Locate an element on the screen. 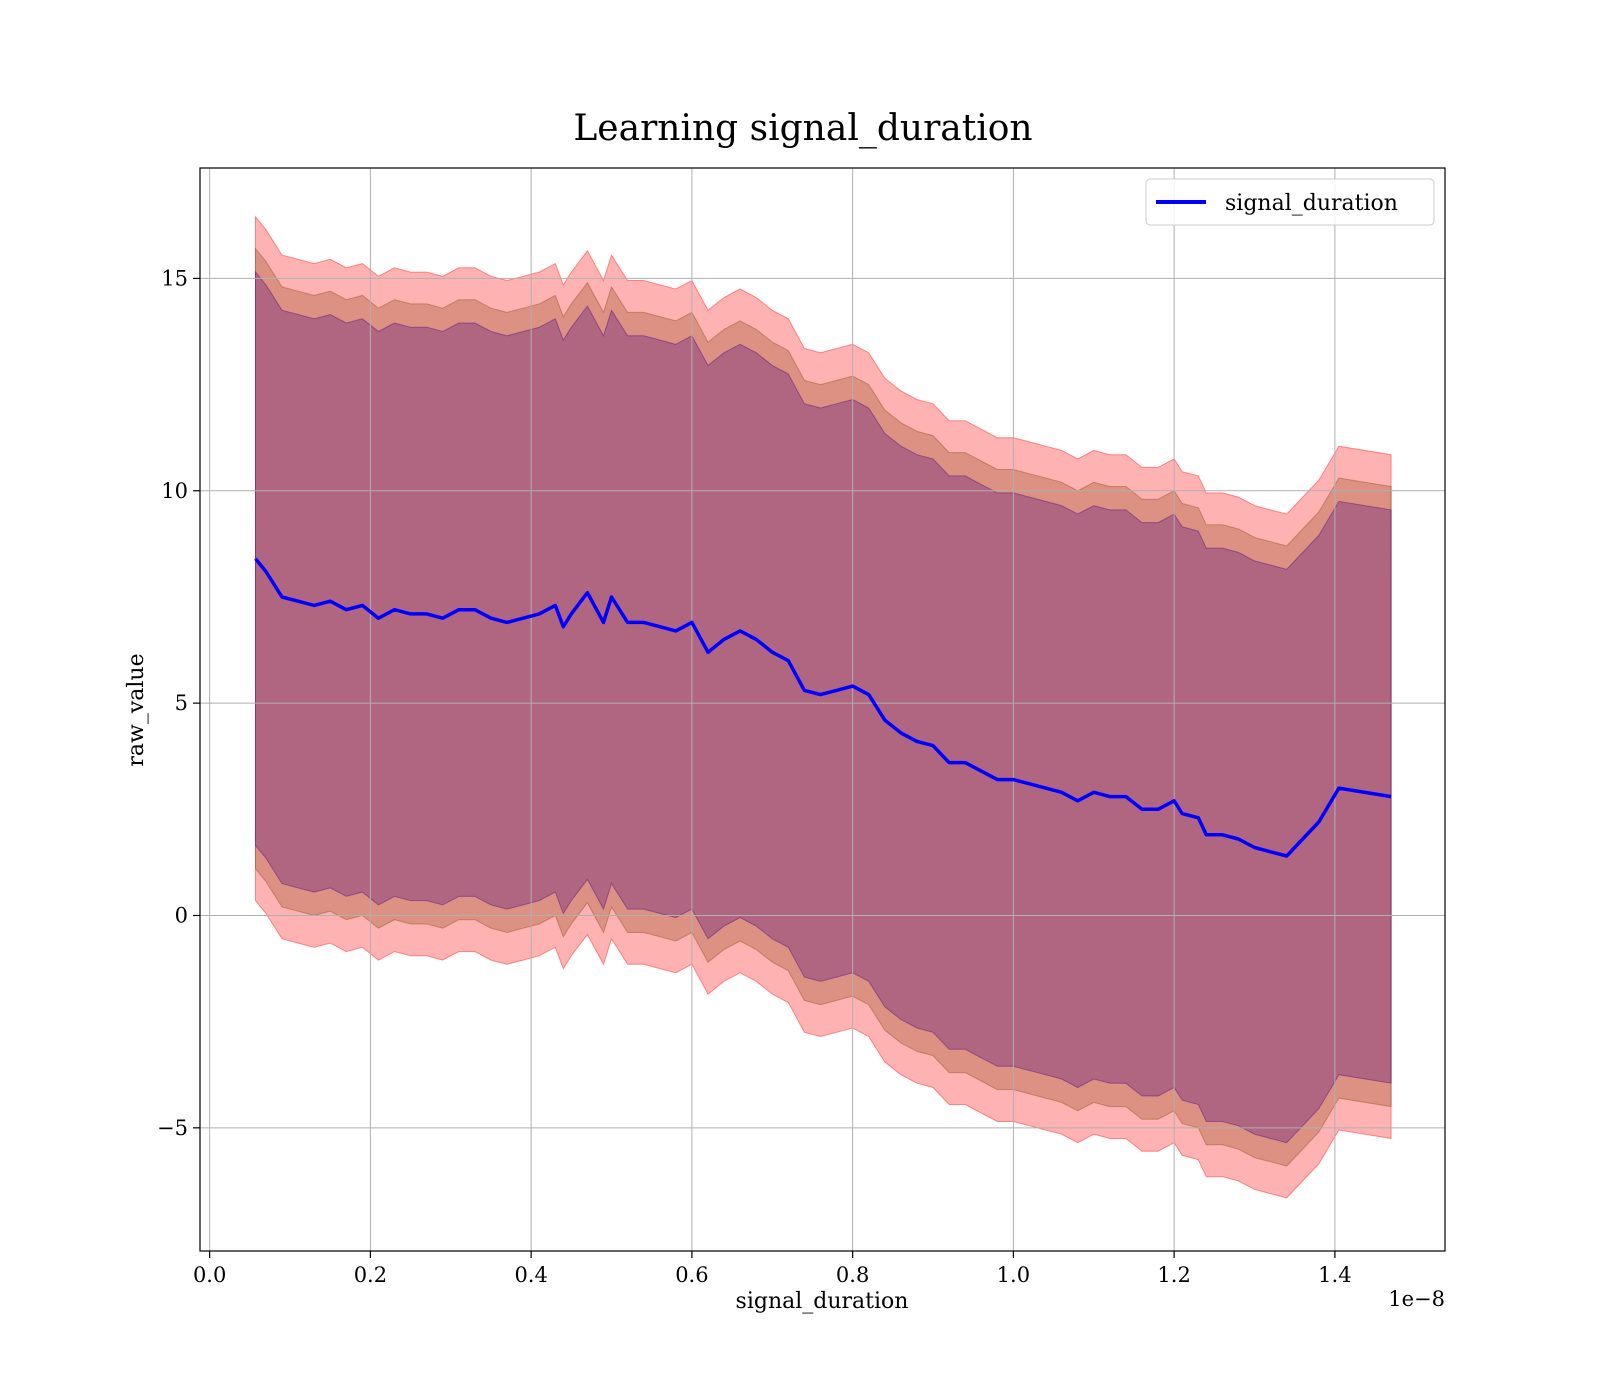 This screenshot has width=1600, height=1400. y-tick-label: 0 is located at coordinates (181, 915).